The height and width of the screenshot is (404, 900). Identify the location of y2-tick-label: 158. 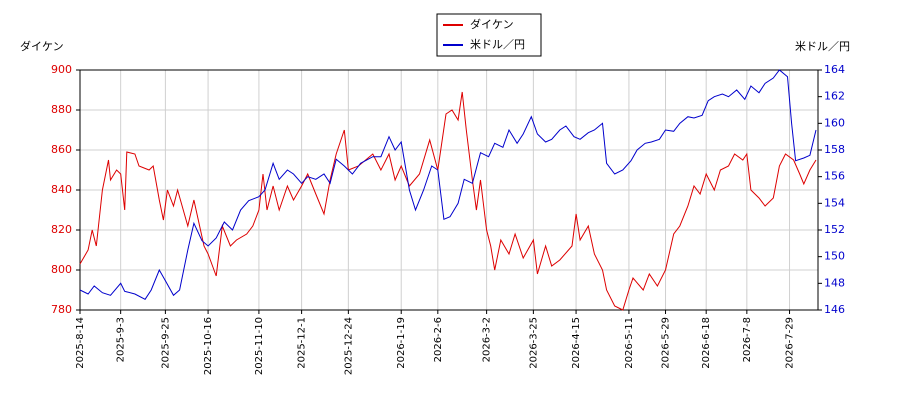
(834, 149).